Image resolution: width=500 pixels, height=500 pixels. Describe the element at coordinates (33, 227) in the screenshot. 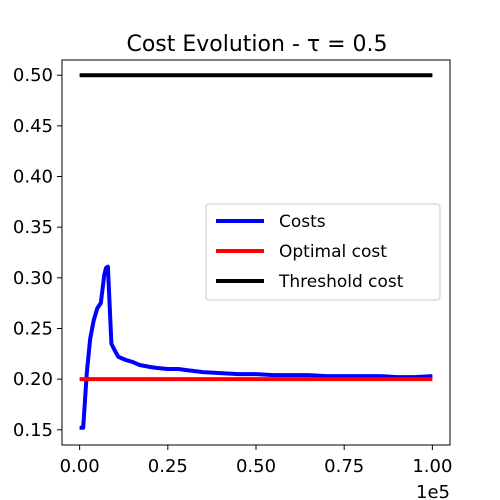

I see `y-tick-label: 0.35` at that location.